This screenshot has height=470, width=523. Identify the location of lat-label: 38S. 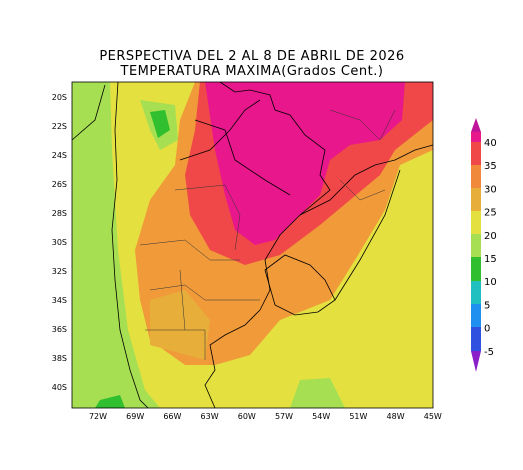
(59, 358).